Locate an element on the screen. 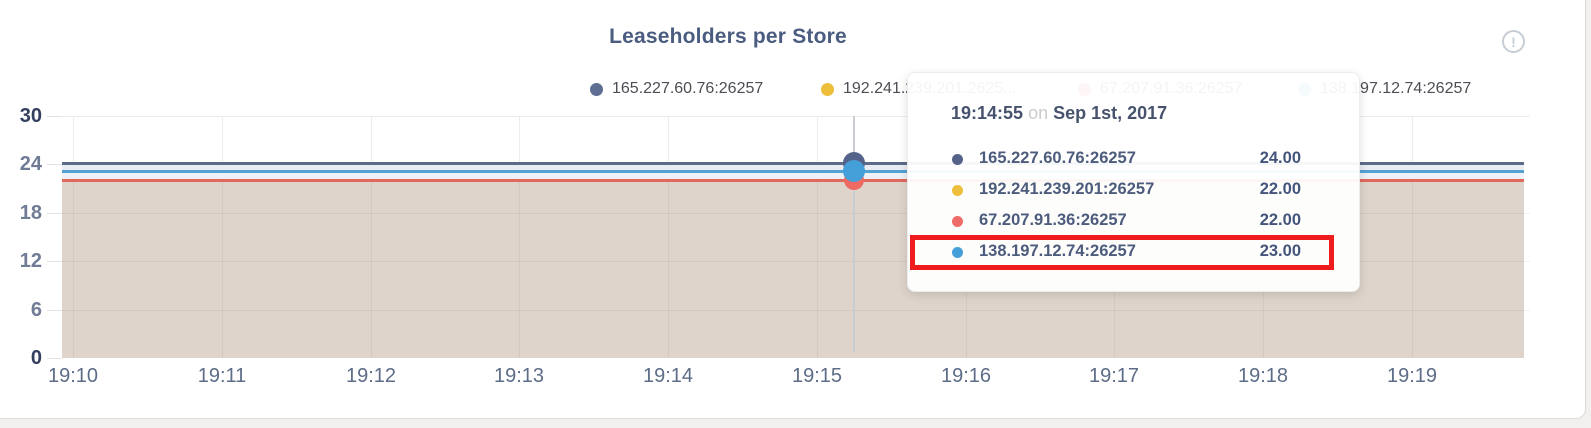 The height and width of the screenshot is (428, 1591). tooltip-series-value: 23.00 is located at coordinates (1280, 251).